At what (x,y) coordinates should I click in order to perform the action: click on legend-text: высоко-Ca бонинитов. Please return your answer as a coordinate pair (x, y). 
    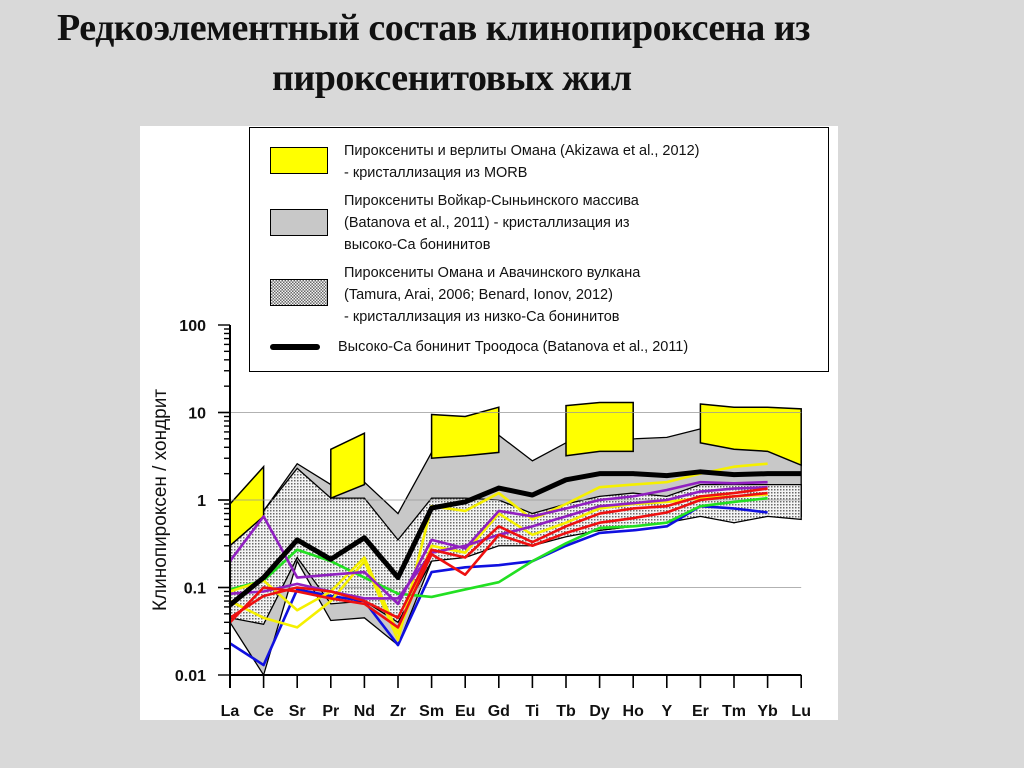
    Looking at the image, I should click on (417, 245).